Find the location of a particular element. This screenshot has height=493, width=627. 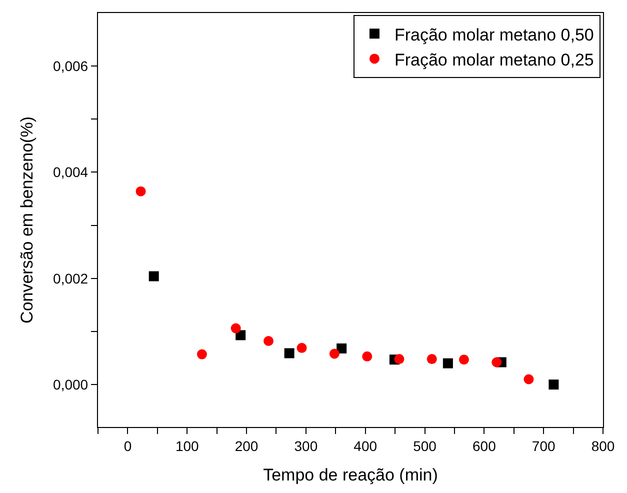

x-tick-label: 800 is located at coordinates (603, 446).